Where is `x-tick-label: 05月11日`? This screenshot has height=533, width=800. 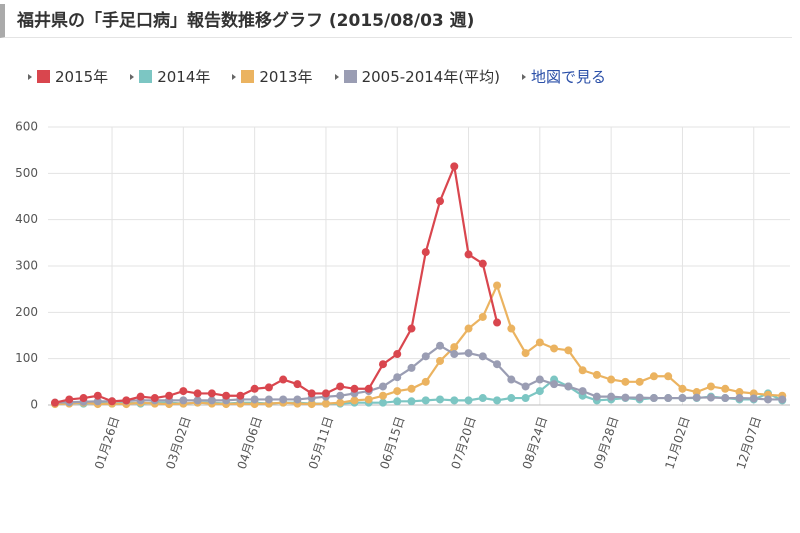
x-tick-label: 05月11日 is located at coordinates (321, 443).